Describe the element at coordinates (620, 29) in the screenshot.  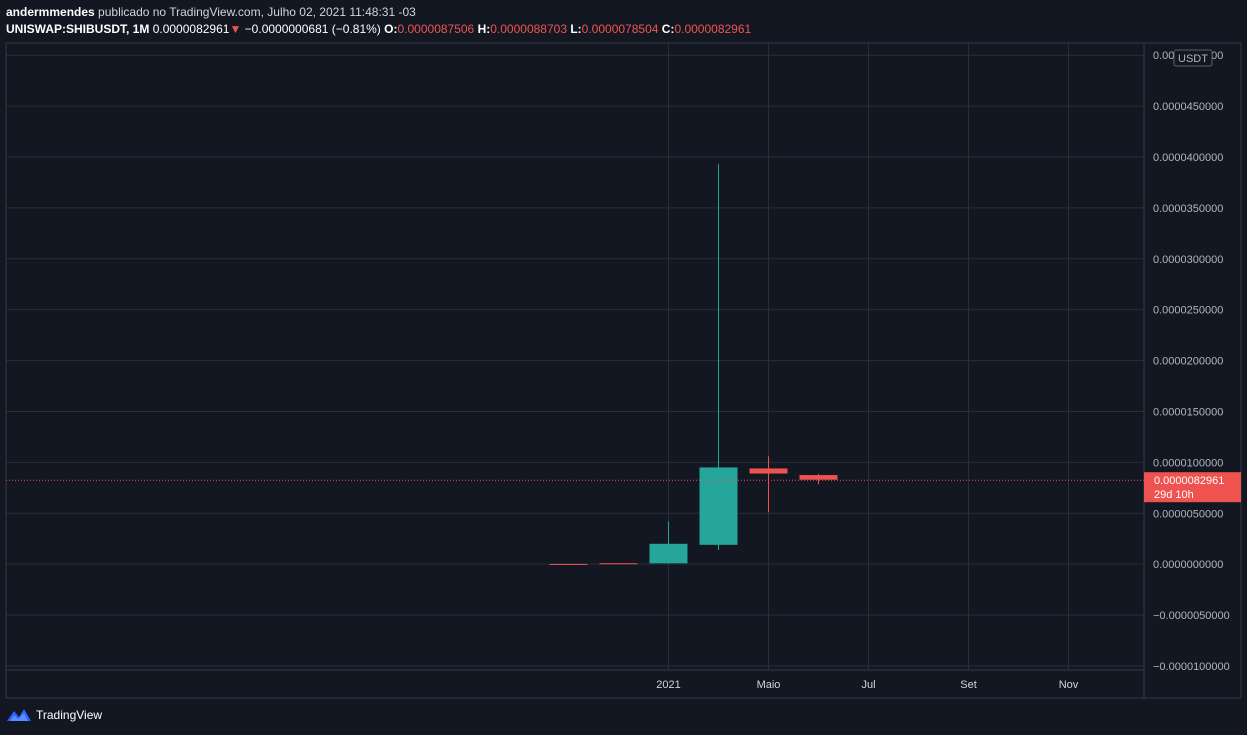
I see `low-value: 0.0000078504` at that location.